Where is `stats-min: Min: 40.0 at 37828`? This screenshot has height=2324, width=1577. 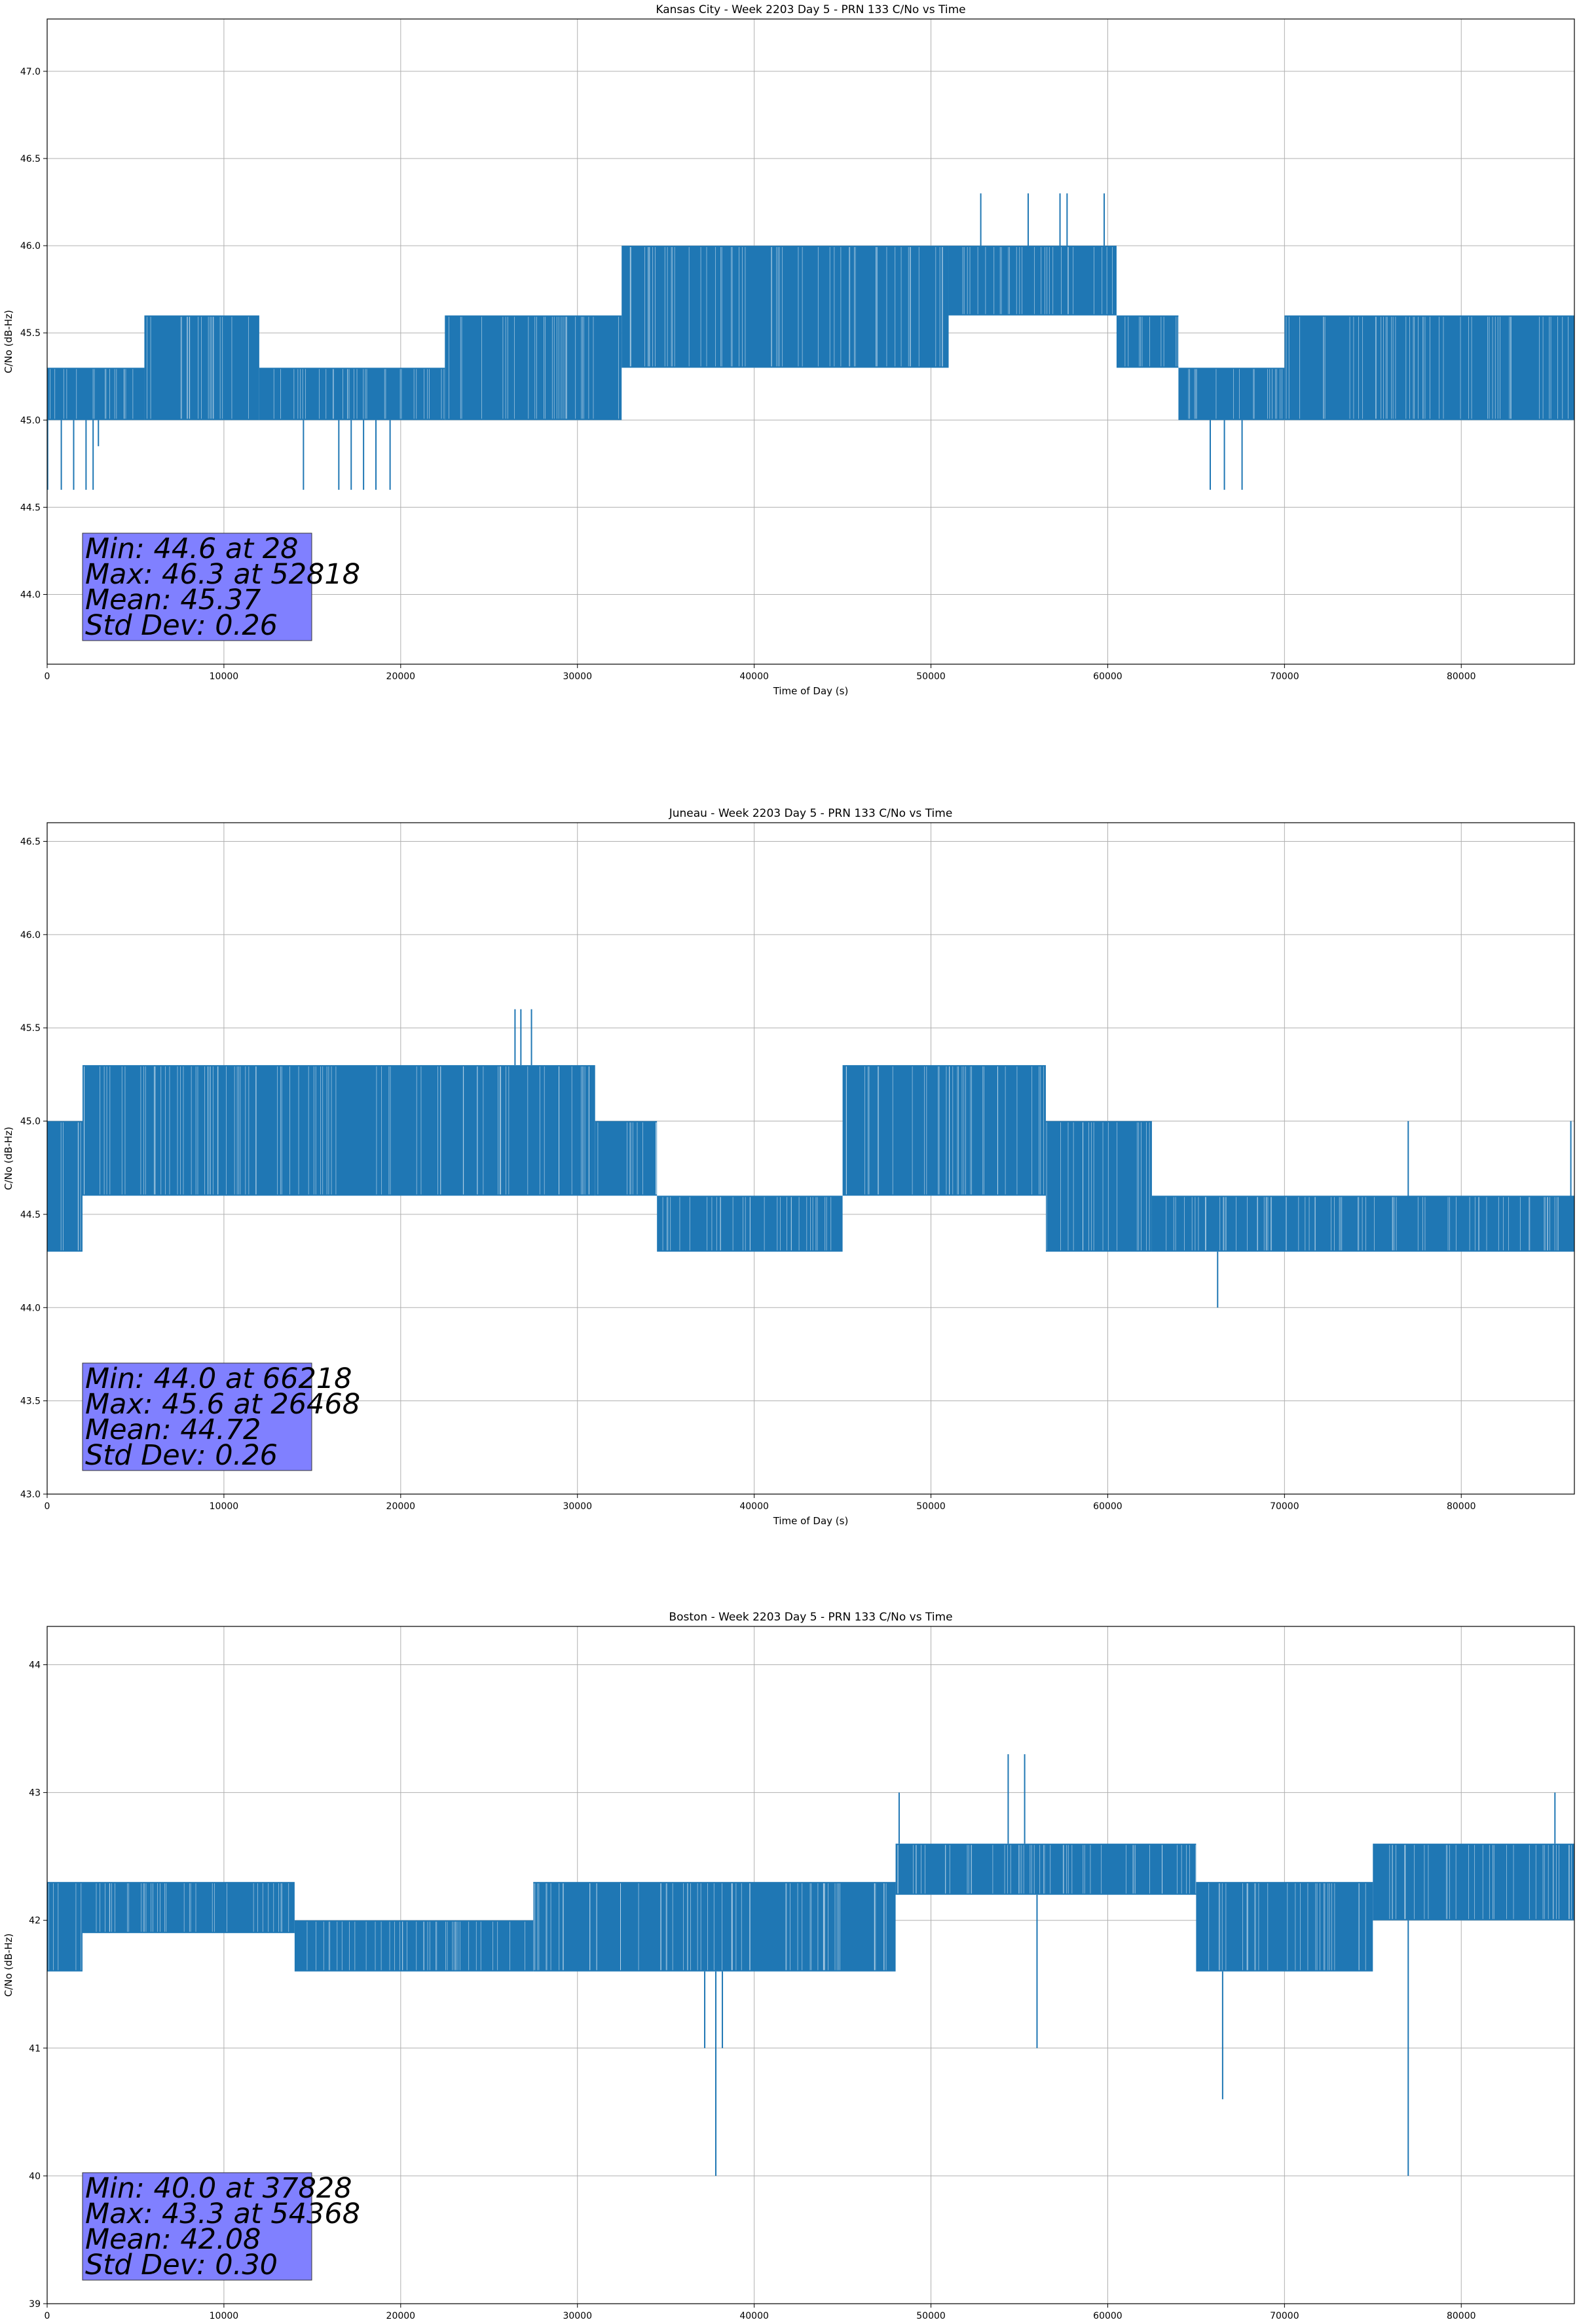 stats-min: Min: 40.0 at 37828 is located at coordinates (218, 2188).